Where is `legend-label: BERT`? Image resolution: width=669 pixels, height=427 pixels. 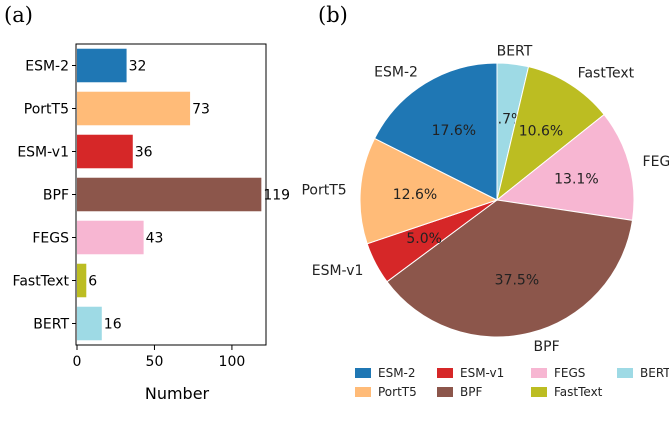 legend-label: BERT is located at coordinates (654, 373).